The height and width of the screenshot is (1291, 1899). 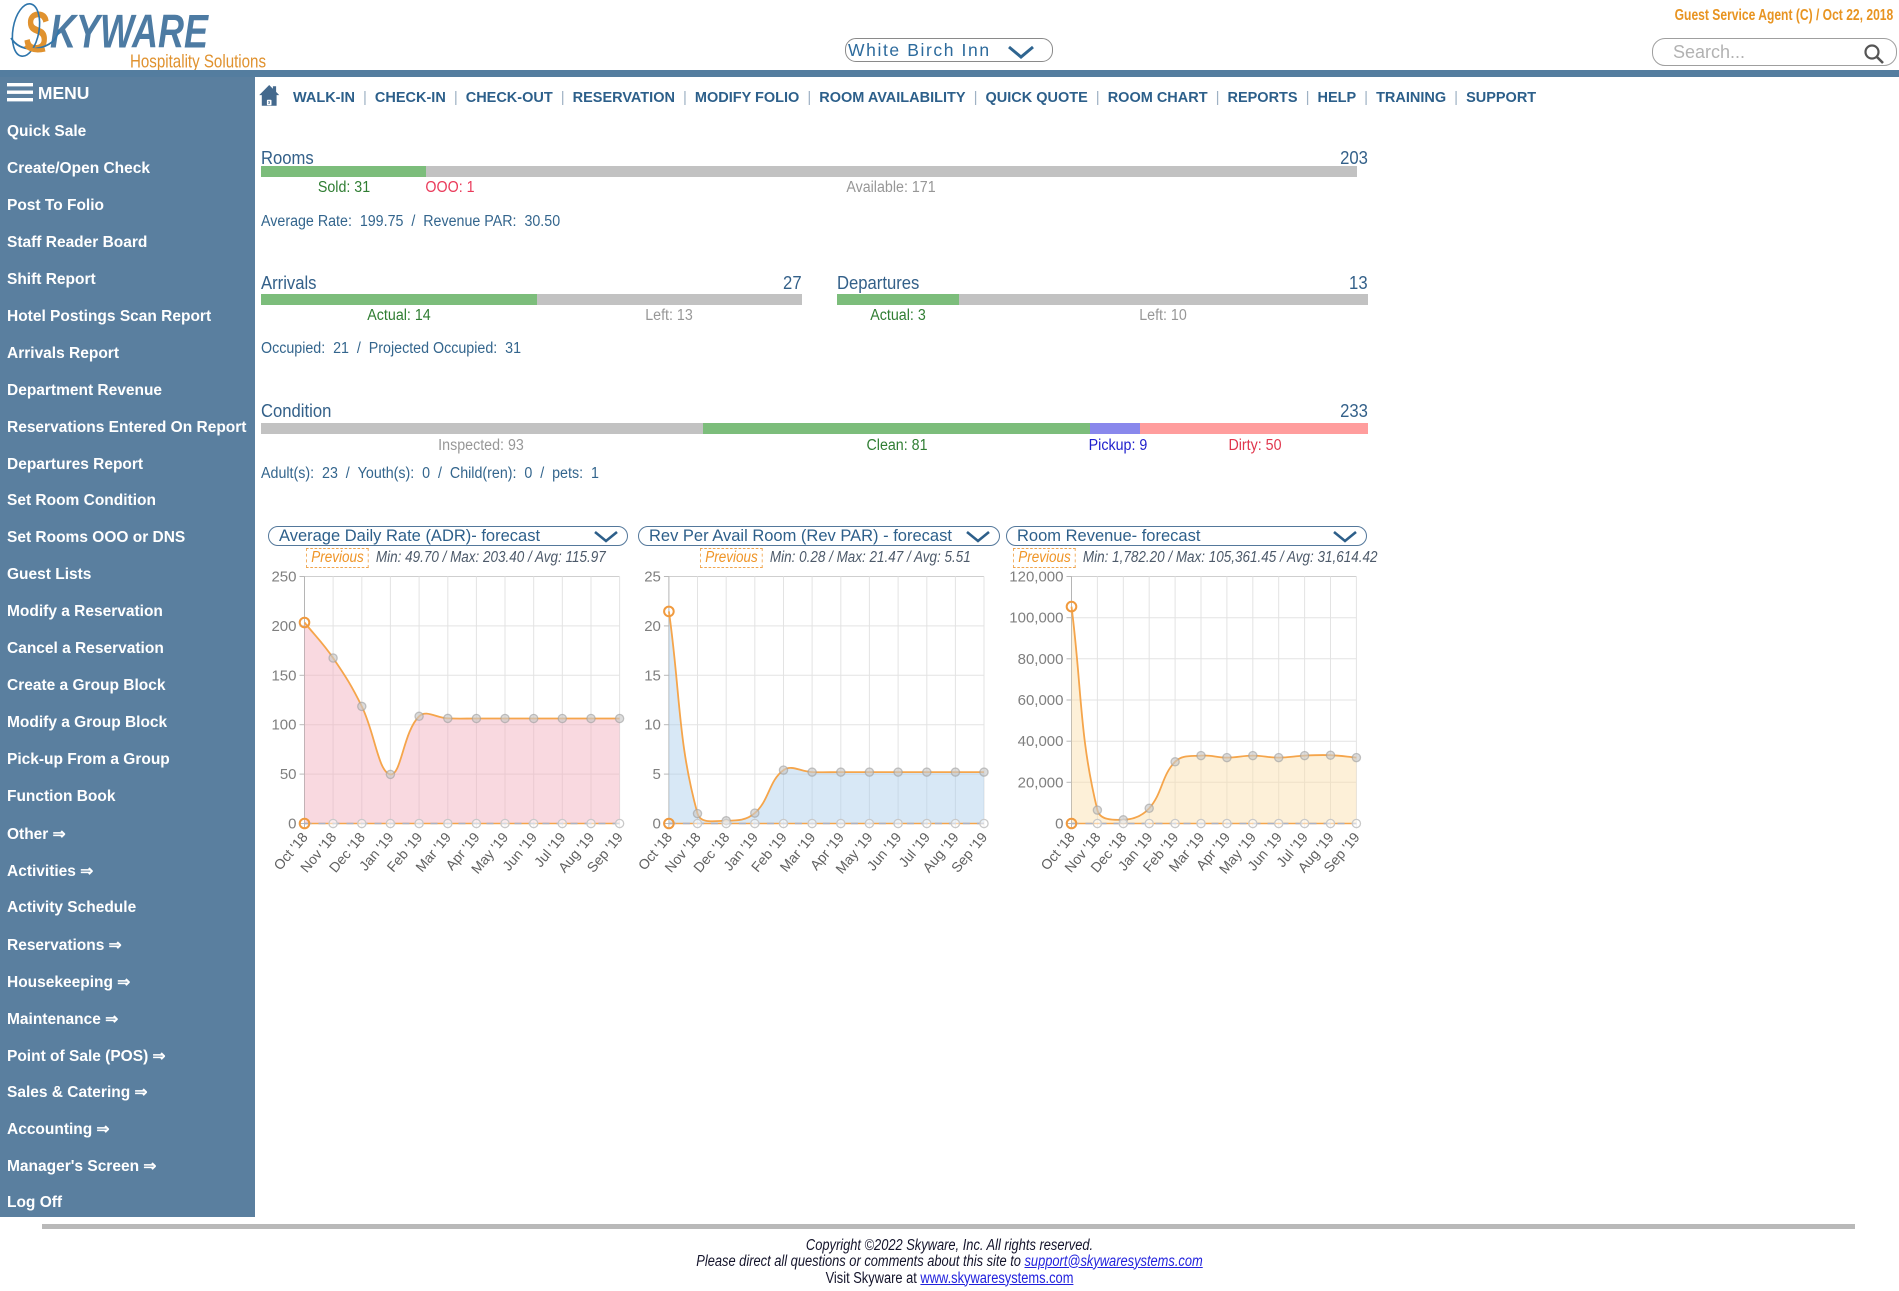 What do you see at coordinates (1041, 700) in the screenshot?
I see `svg-text: 60,000` at bounding box center [1041, 700].